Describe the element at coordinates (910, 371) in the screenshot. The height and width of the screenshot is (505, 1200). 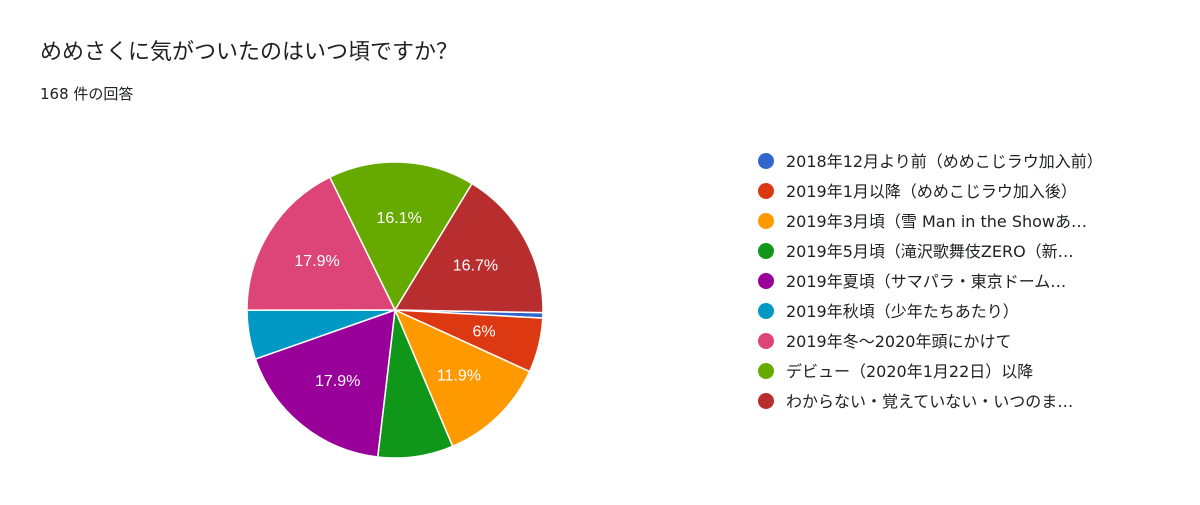
I see `legend-label: デビュー（2020年1月22日）以降` at that location.